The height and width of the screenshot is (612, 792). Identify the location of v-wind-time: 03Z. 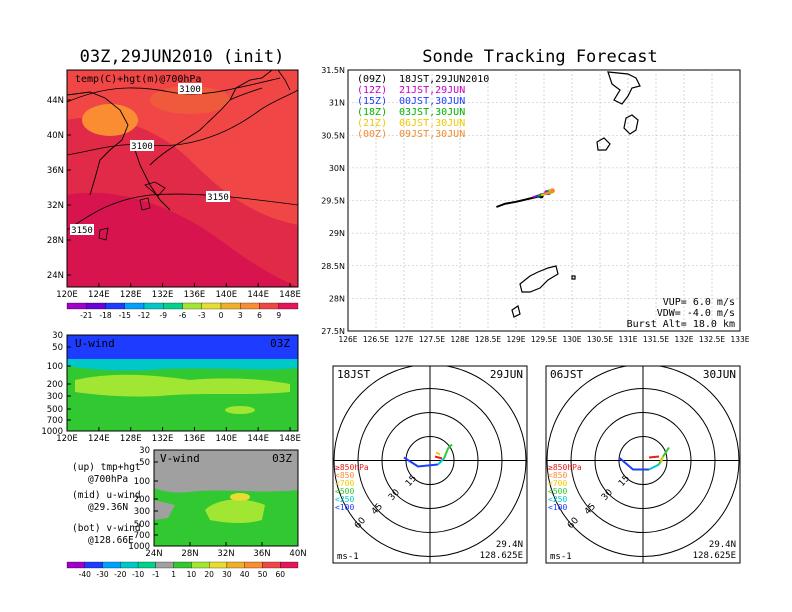
(282, 458).